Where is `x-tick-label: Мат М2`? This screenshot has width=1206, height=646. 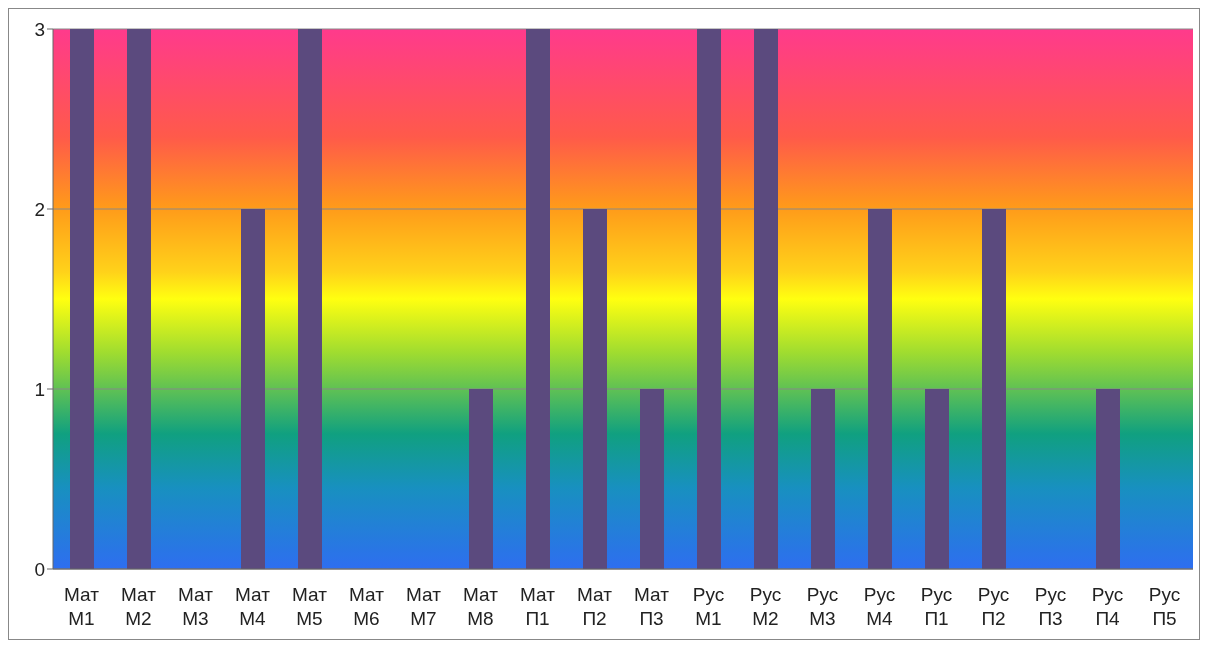
x-tick-label: Мат М2 is located at coordinates (139, 606).